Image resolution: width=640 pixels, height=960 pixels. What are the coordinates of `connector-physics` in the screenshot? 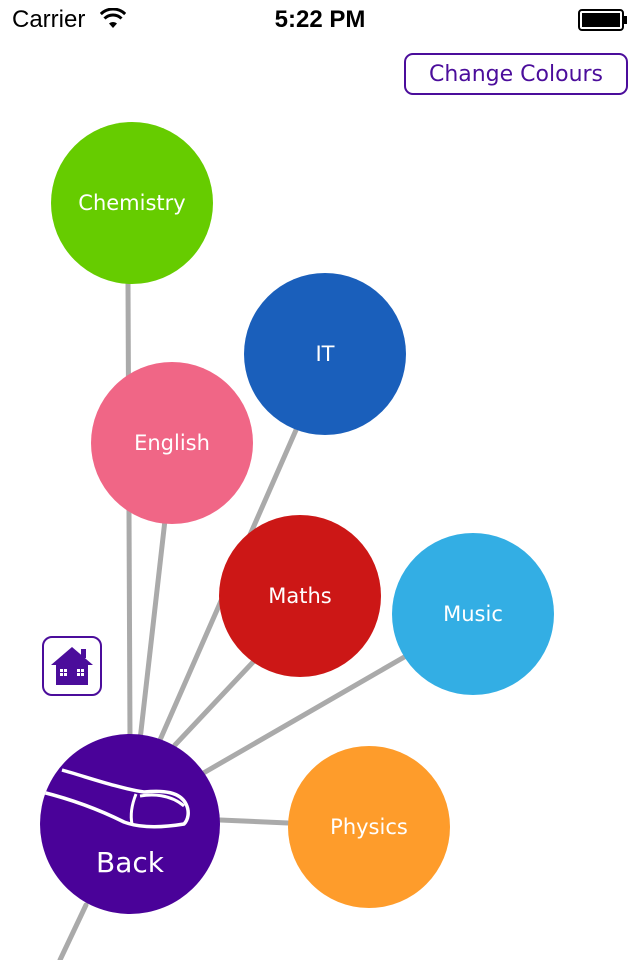 It's located at (254, 821).